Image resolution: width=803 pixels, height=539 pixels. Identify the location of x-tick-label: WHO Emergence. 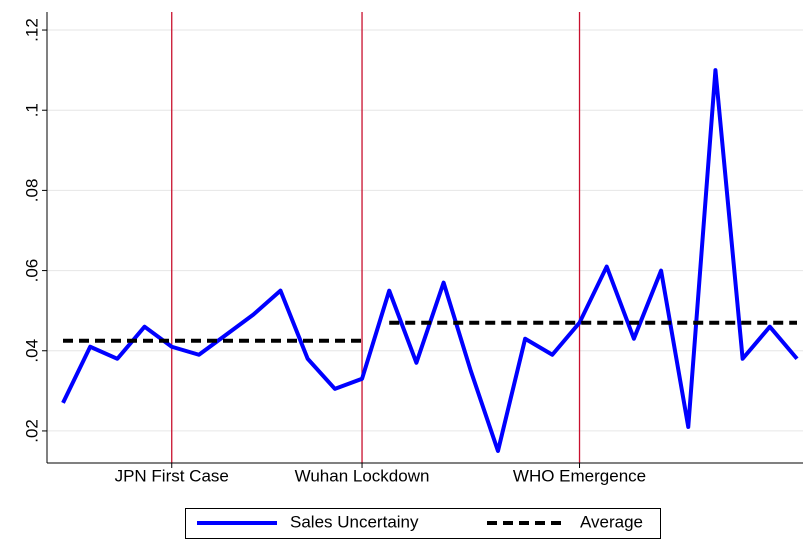
(579, 475).